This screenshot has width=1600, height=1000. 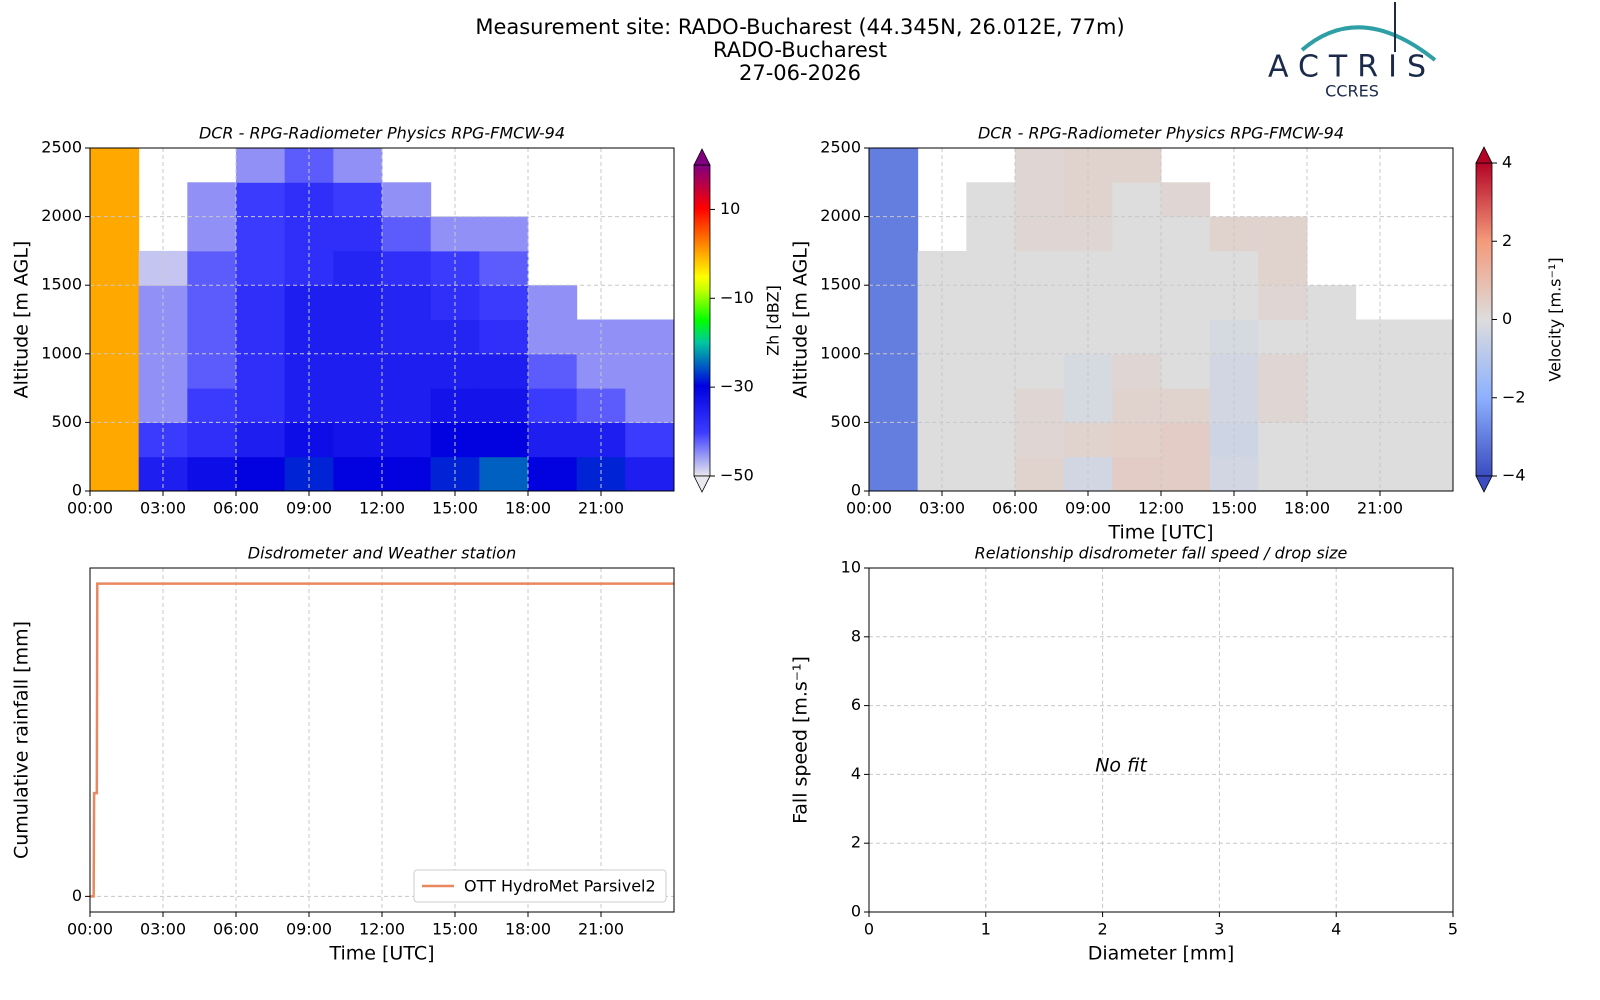 I want to click on y-axis-label: Cumulative rainfall [mm], so click(x=22, y=740).